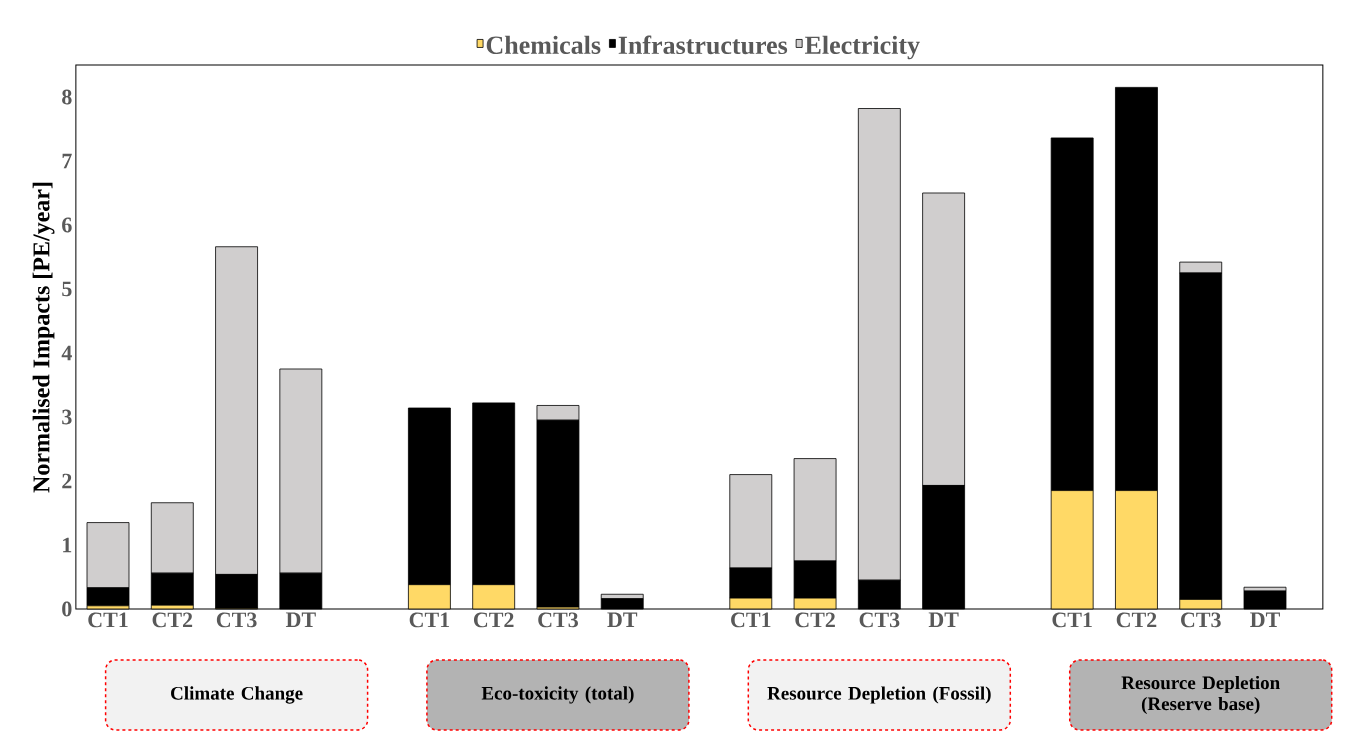  I want to click on y-tick-label: 2, so click(67, 481).